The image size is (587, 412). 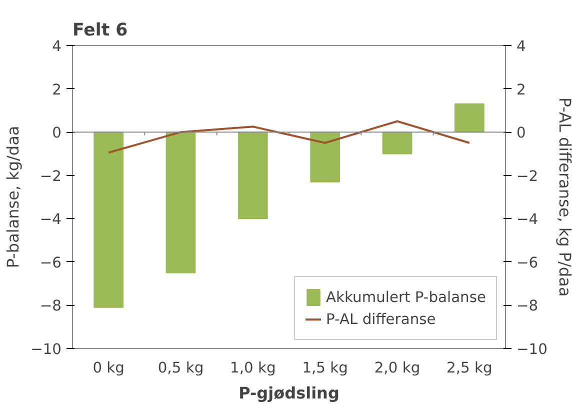 What do you see at coordinates (57, 46) in the screenshot?
I see `y-tick-label: 4` at bounding box center [57, 46].